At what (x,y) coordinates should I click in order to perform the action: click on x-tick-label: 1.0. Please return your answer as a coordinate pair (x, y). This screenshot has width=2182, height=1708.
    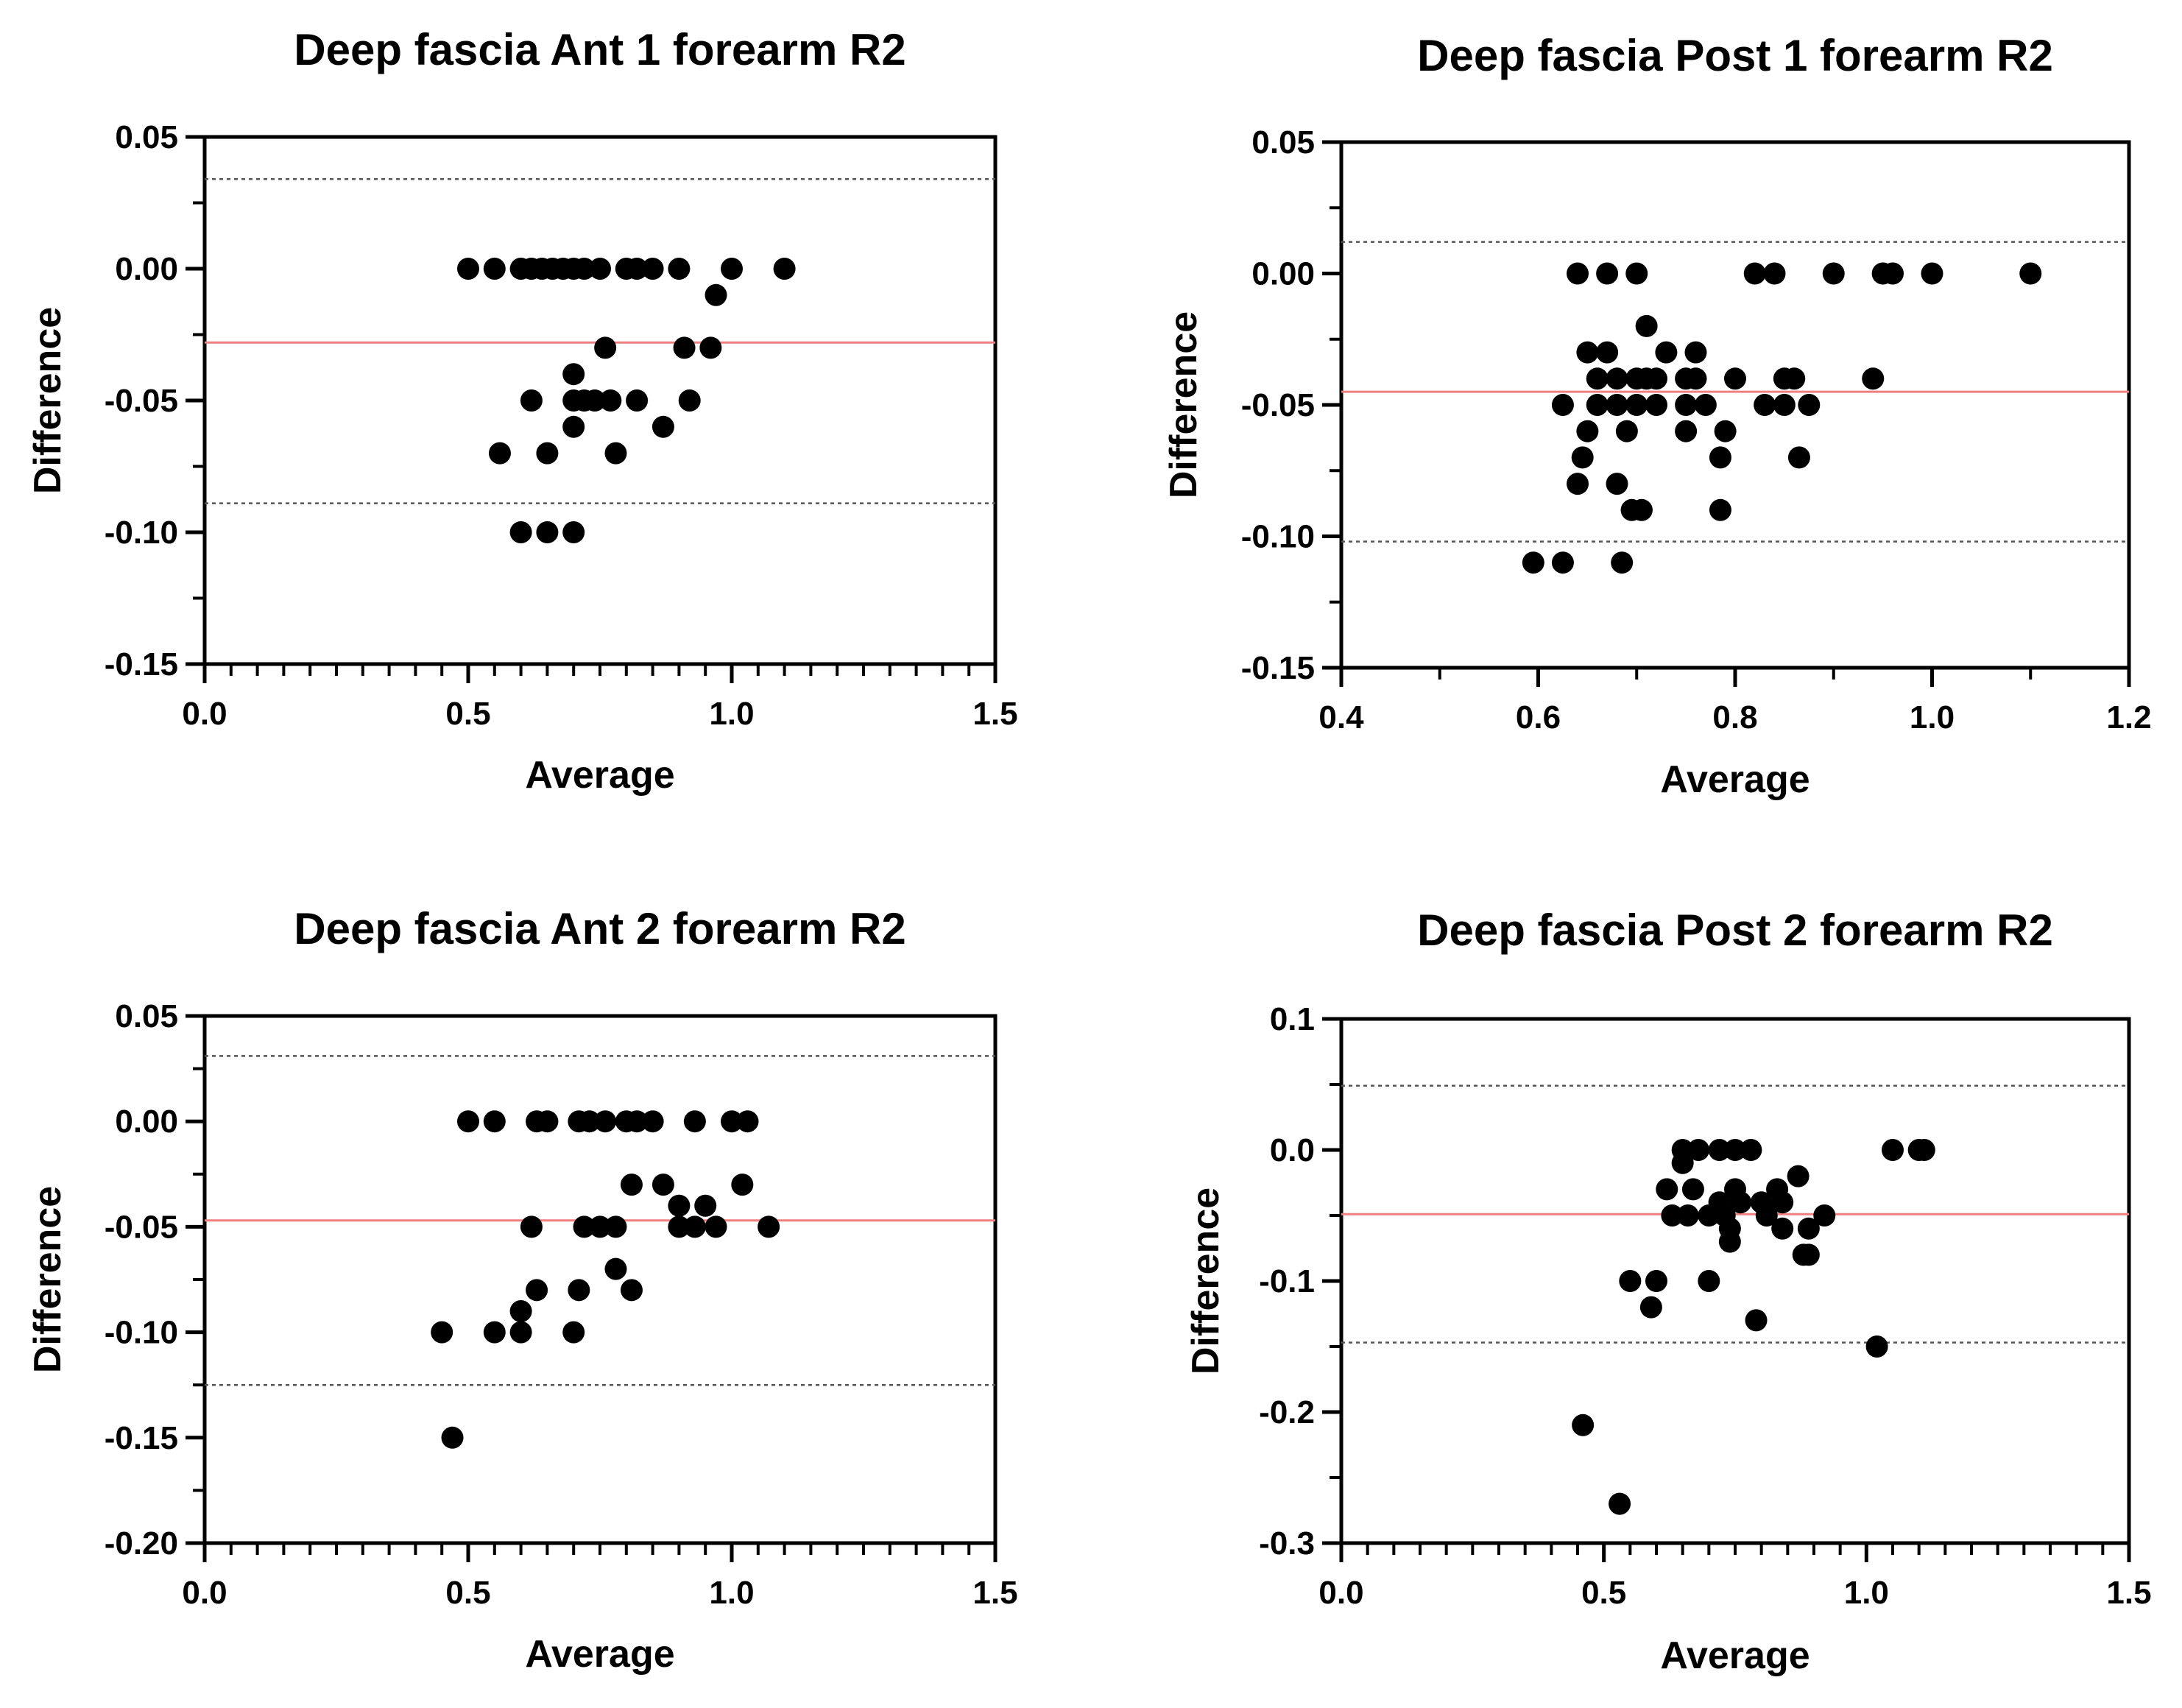
    Looking at the image, I should click on (731, 714).